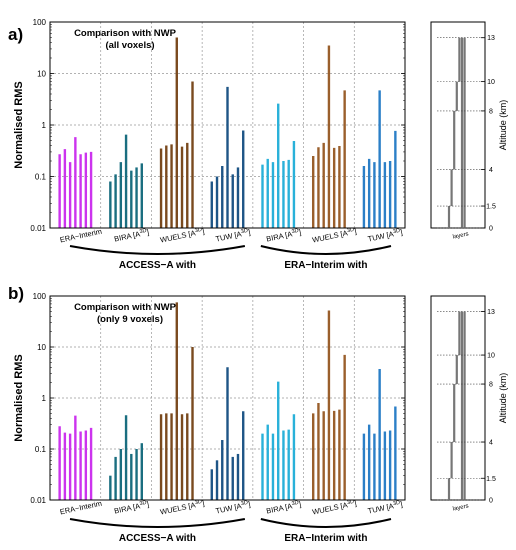 This screenshot has width=516, height=550. Describe the element at coordinates (16, 293) in the screenshot. I see `panel-letter: b)` at that location.